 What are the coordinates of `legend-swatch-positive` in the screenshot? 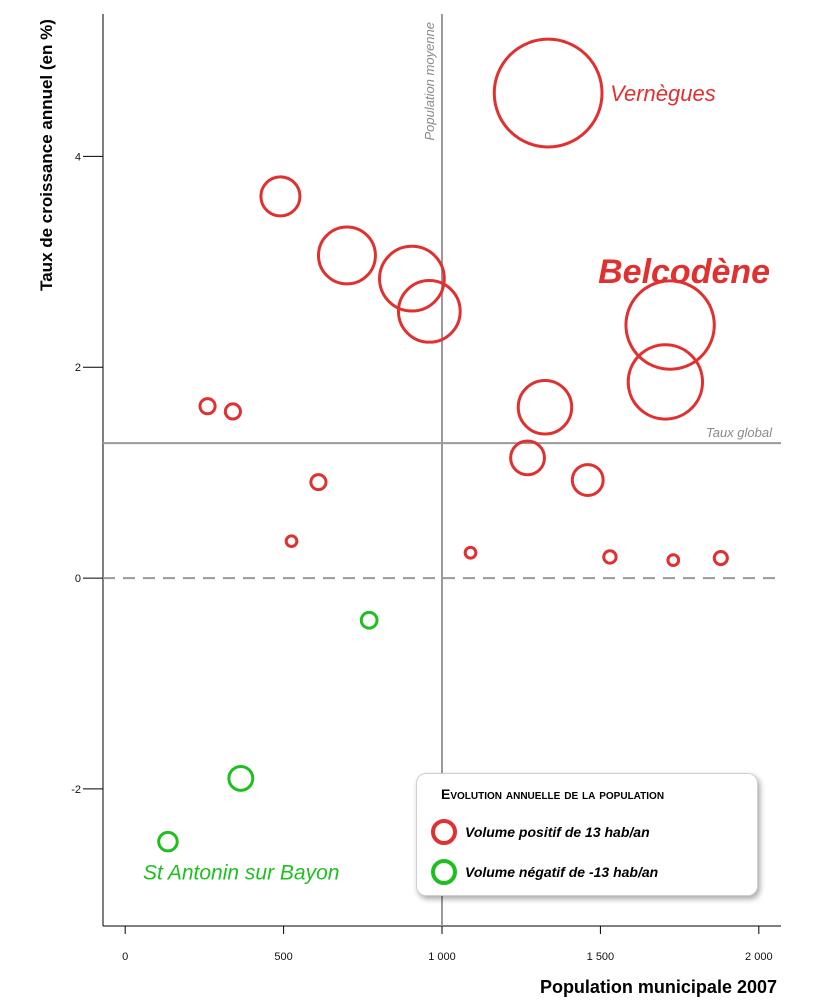 It's located at (444, 832).